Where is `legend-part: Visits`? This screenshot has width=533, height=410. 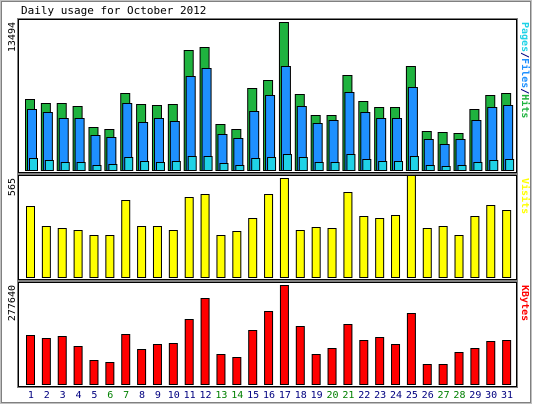 legend-part: Visits is located at coordinates (525, 196).